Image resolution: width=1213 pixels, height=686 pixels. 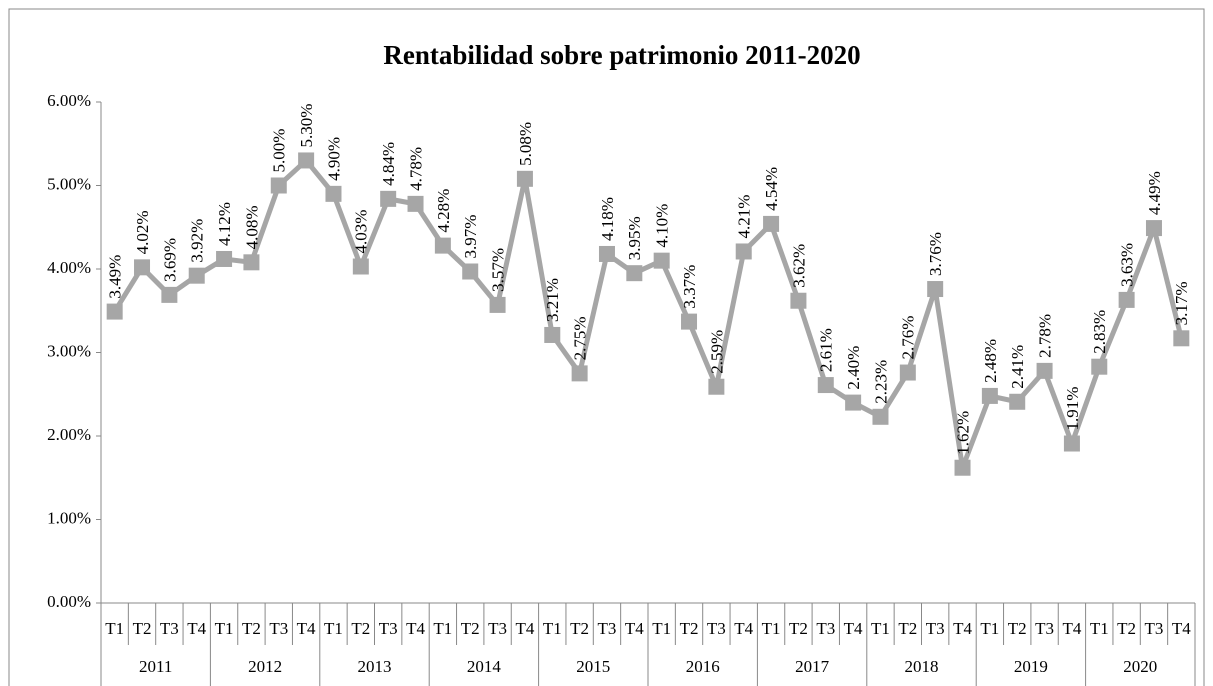 What do you see at coordinates (265, 666) in the screenshot?
I see `x-group-label: 2012` at bounding box center [265, 666].